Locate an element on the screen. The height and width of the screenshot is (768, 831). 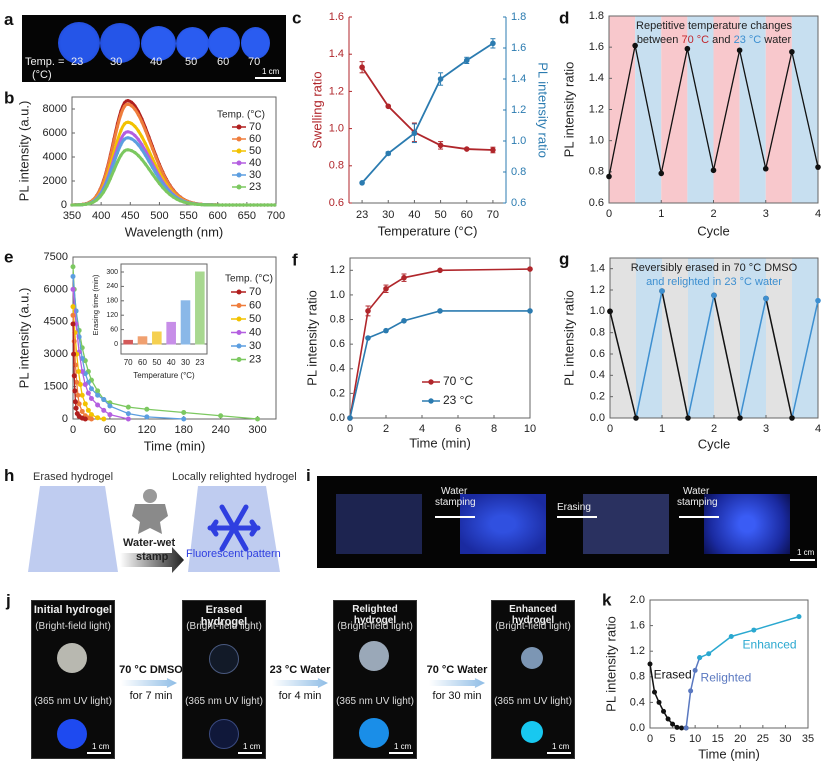
band-relight is located at coordinates (649, 338).